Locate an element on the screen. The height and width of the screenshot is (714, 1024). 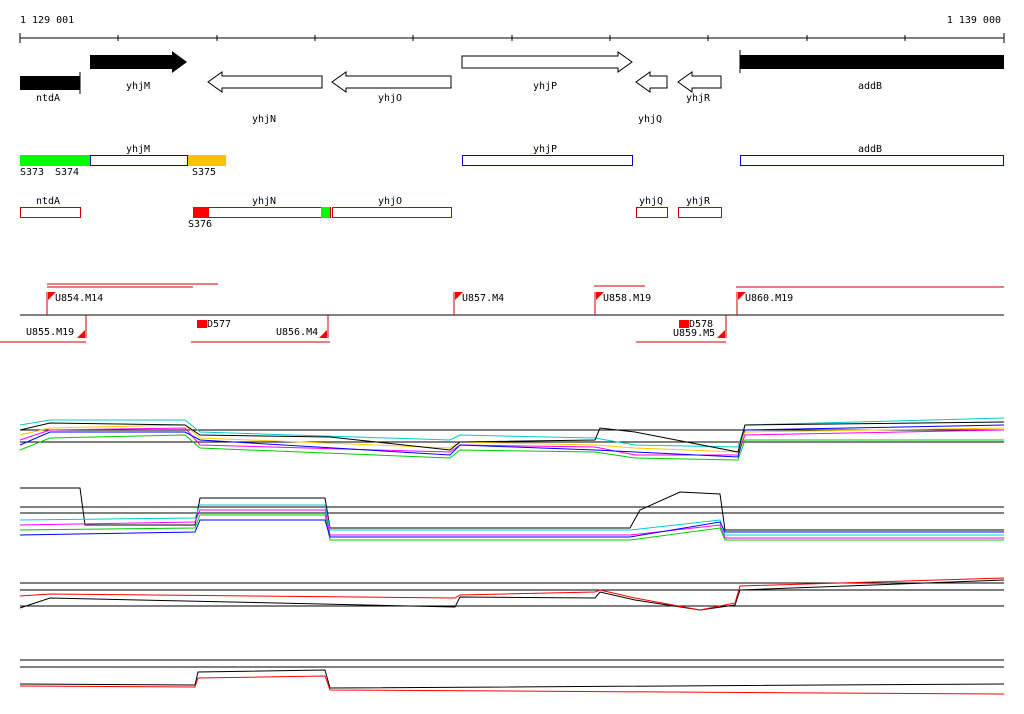
feature-row: yhjM yhjP addB S373 S374 S375 is located at coordinates (512, 161).